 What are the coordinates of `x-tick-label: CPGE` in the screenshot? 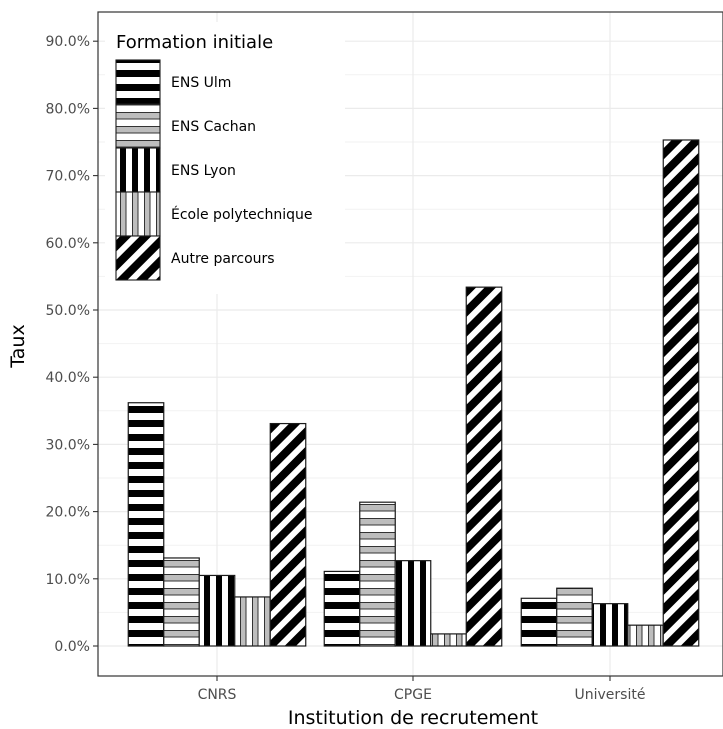 It's located at (413, 695).